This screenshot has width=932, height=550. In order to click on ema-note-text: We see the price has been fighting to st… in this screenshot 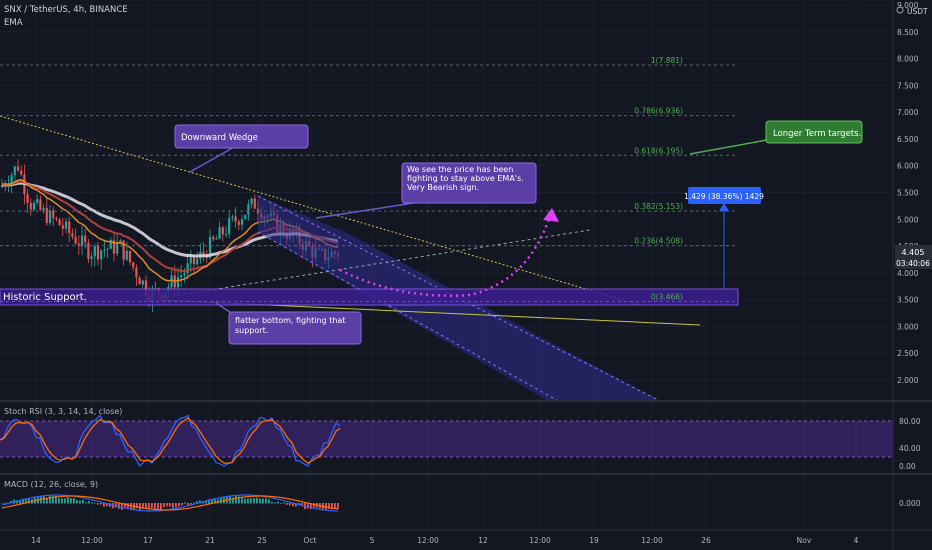, I will do `click(465, 178)`.